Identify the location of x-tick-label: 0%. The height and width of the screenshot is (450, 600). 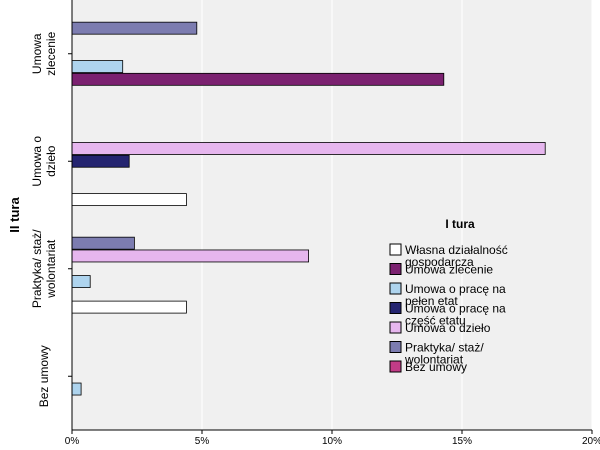
(72, 441).